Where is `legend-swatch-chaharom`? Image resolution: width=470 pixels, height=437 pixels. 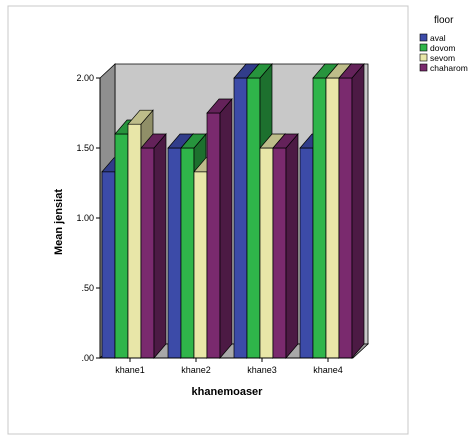 legend-swatch-chaharom is located at coordinates (423, 67).